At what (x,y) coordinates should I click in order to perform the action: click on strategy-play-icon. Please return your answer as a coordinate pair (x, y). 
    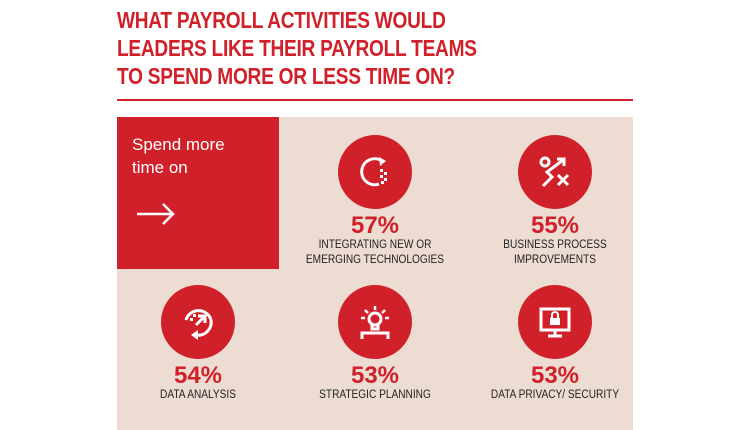
    Looking at the image, I should click on (554, 172).